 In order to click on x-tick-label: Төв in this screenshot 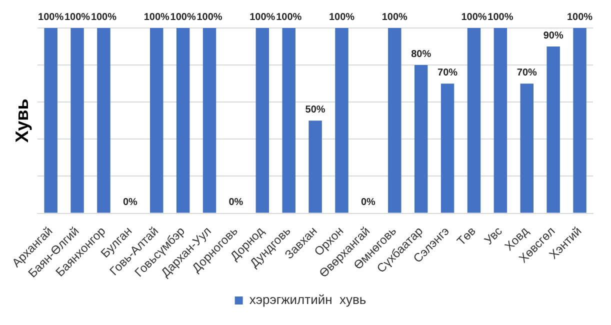, I will do `click(466, 236)`.